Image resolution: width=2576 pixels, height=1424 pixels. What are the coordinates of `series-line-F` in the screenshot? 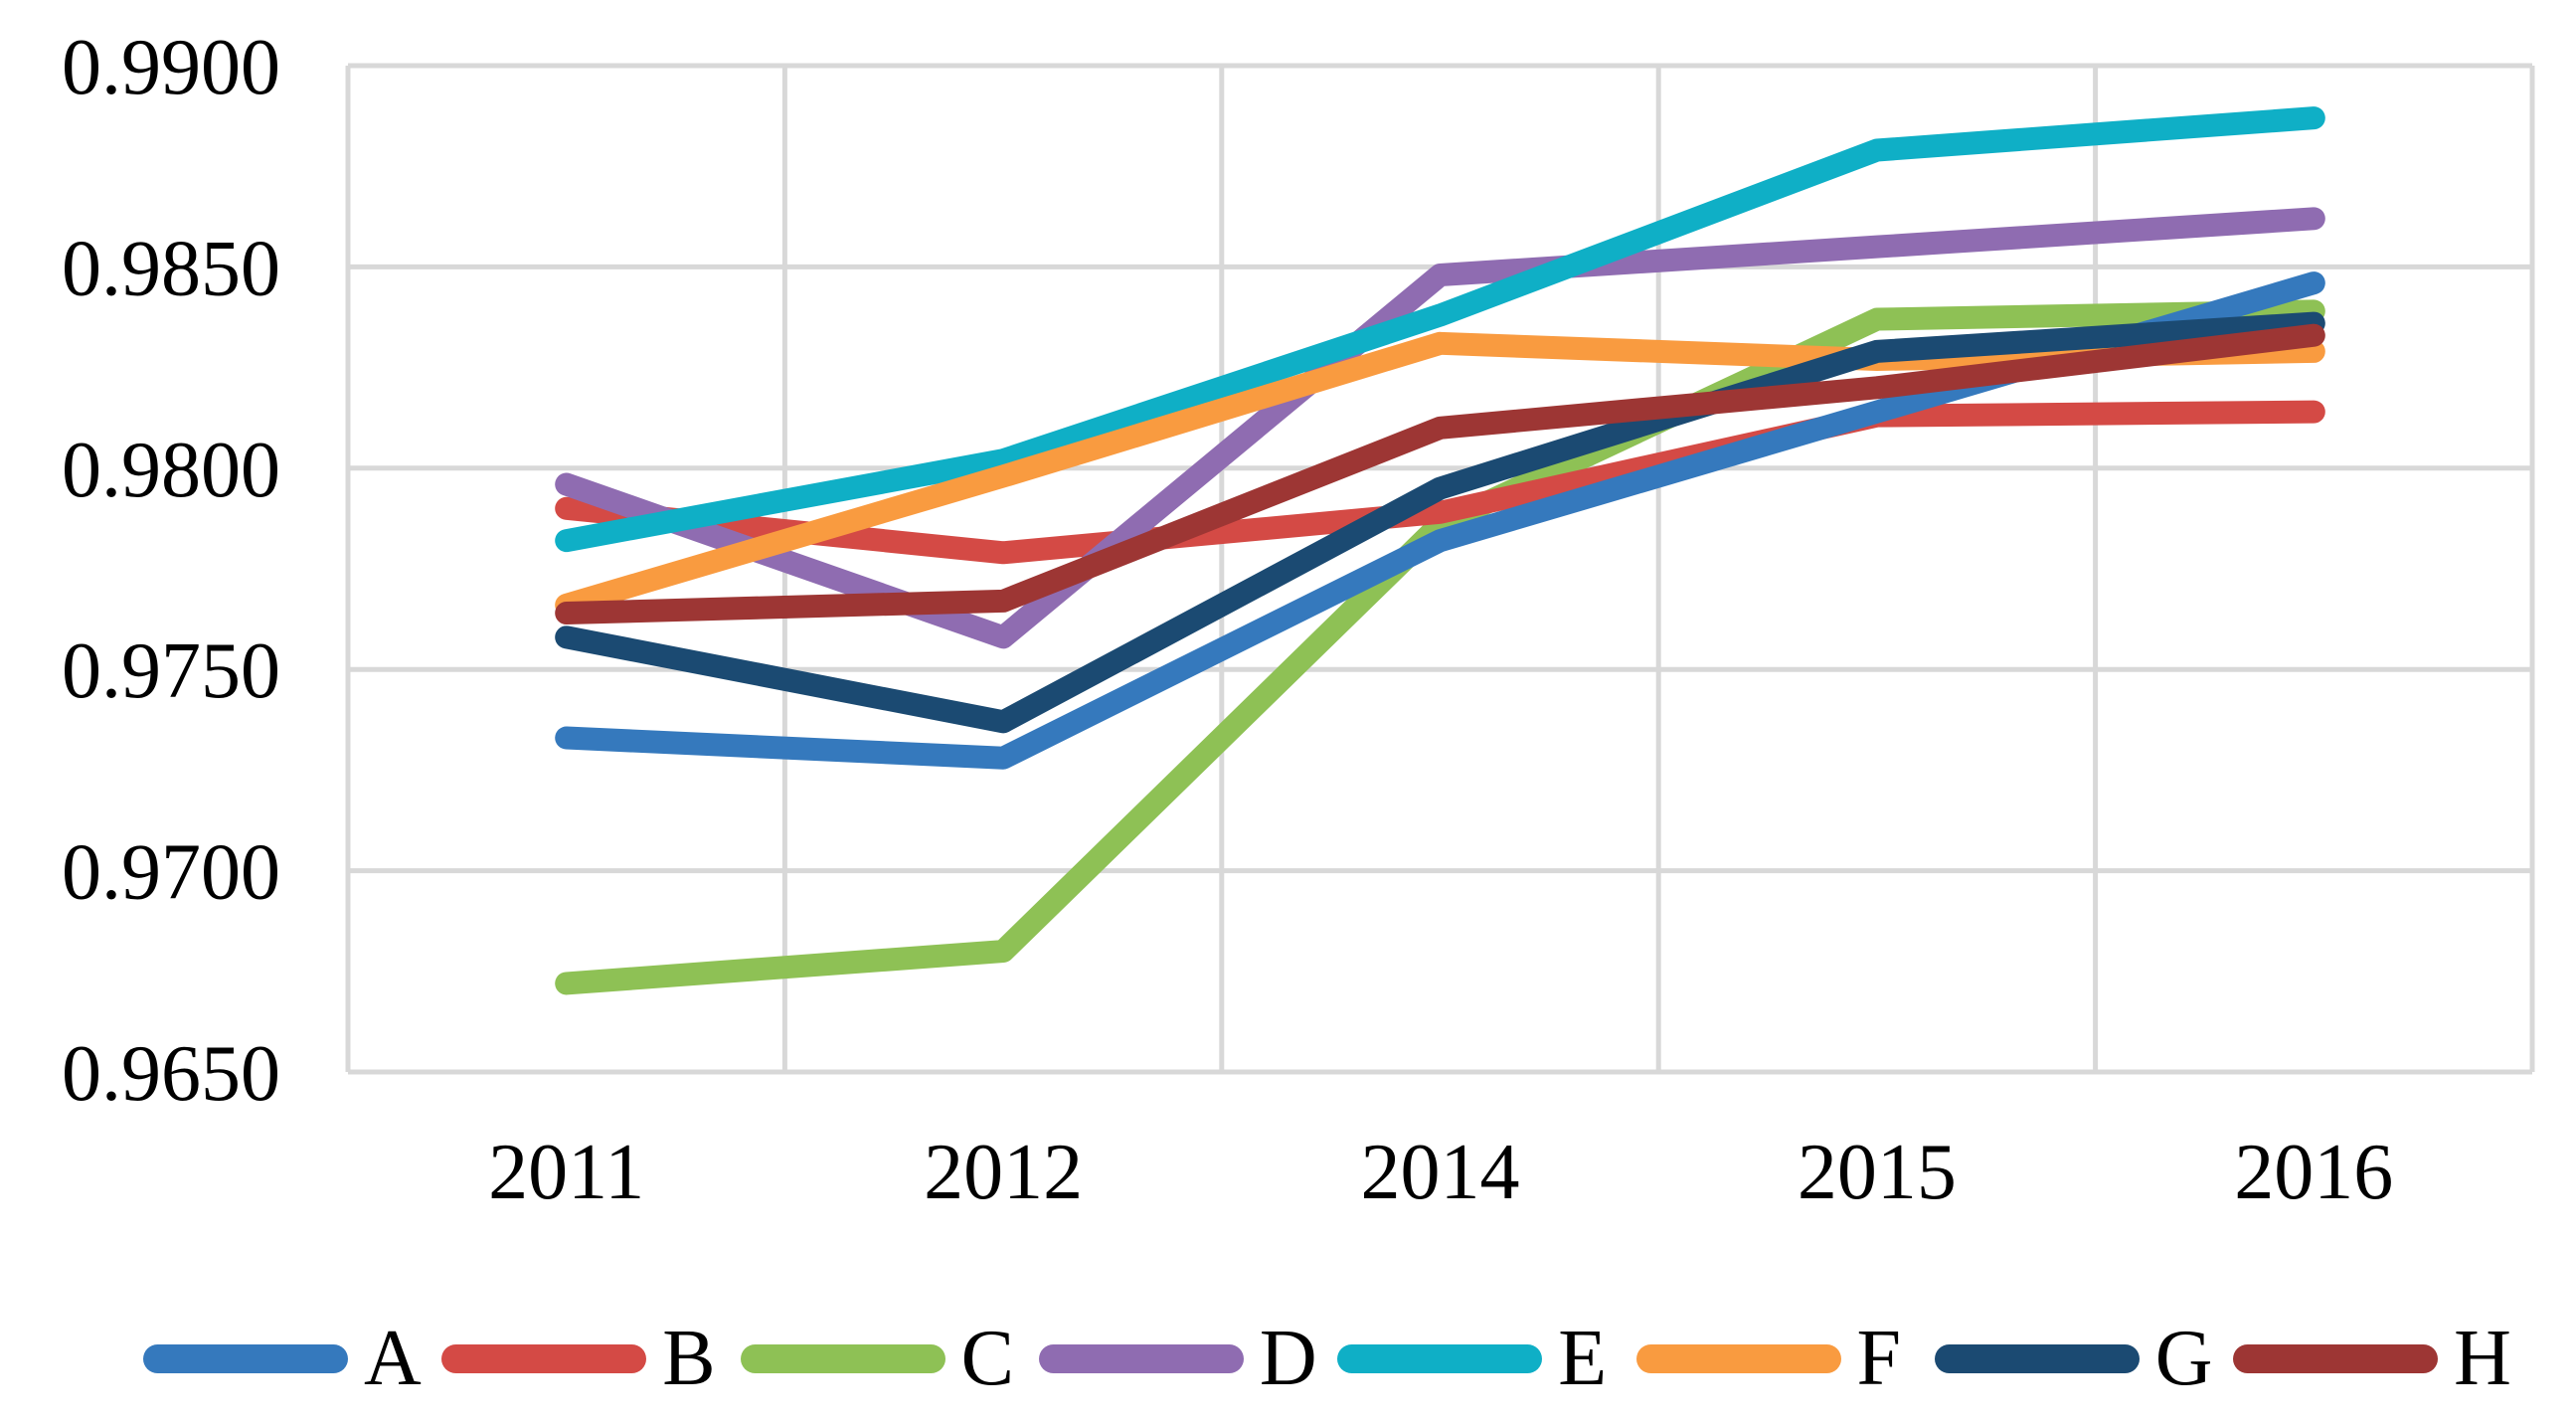 It's located at (1440, 474).